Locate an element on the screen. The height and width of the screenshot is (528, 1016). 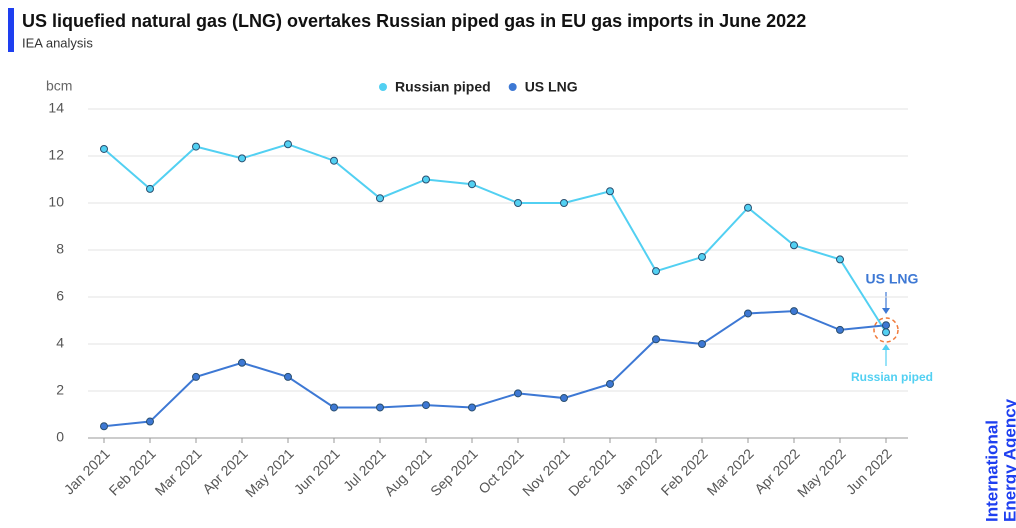
x-tick-label: Mar 2021 is located at coordinates (178, 471).